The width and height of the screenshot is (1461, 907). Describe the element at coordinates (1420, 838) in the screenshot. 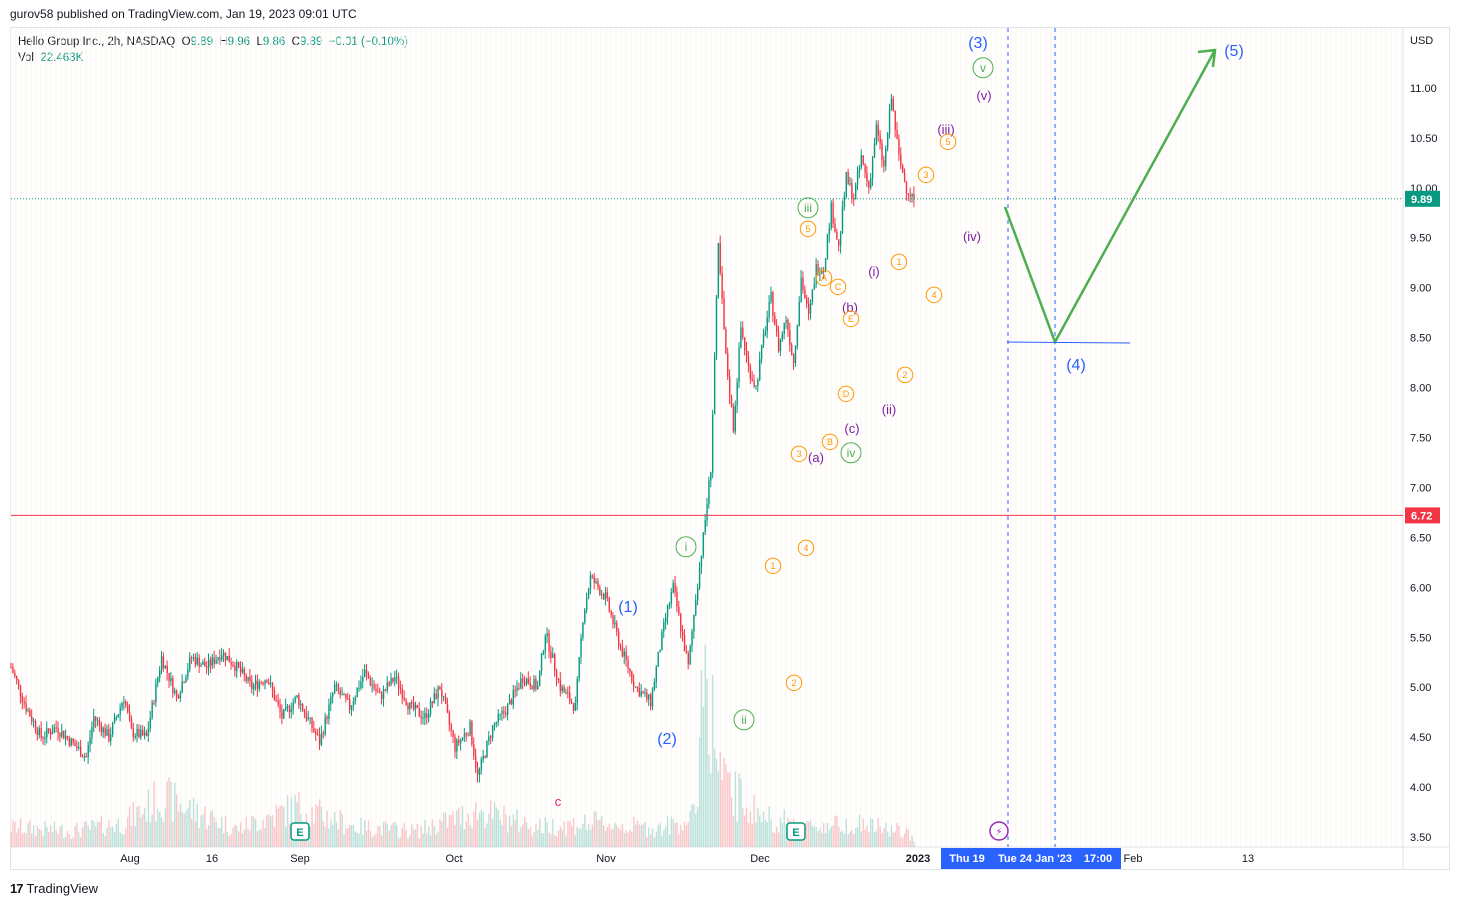

I see `price-tick-label: 3.50` at that location.